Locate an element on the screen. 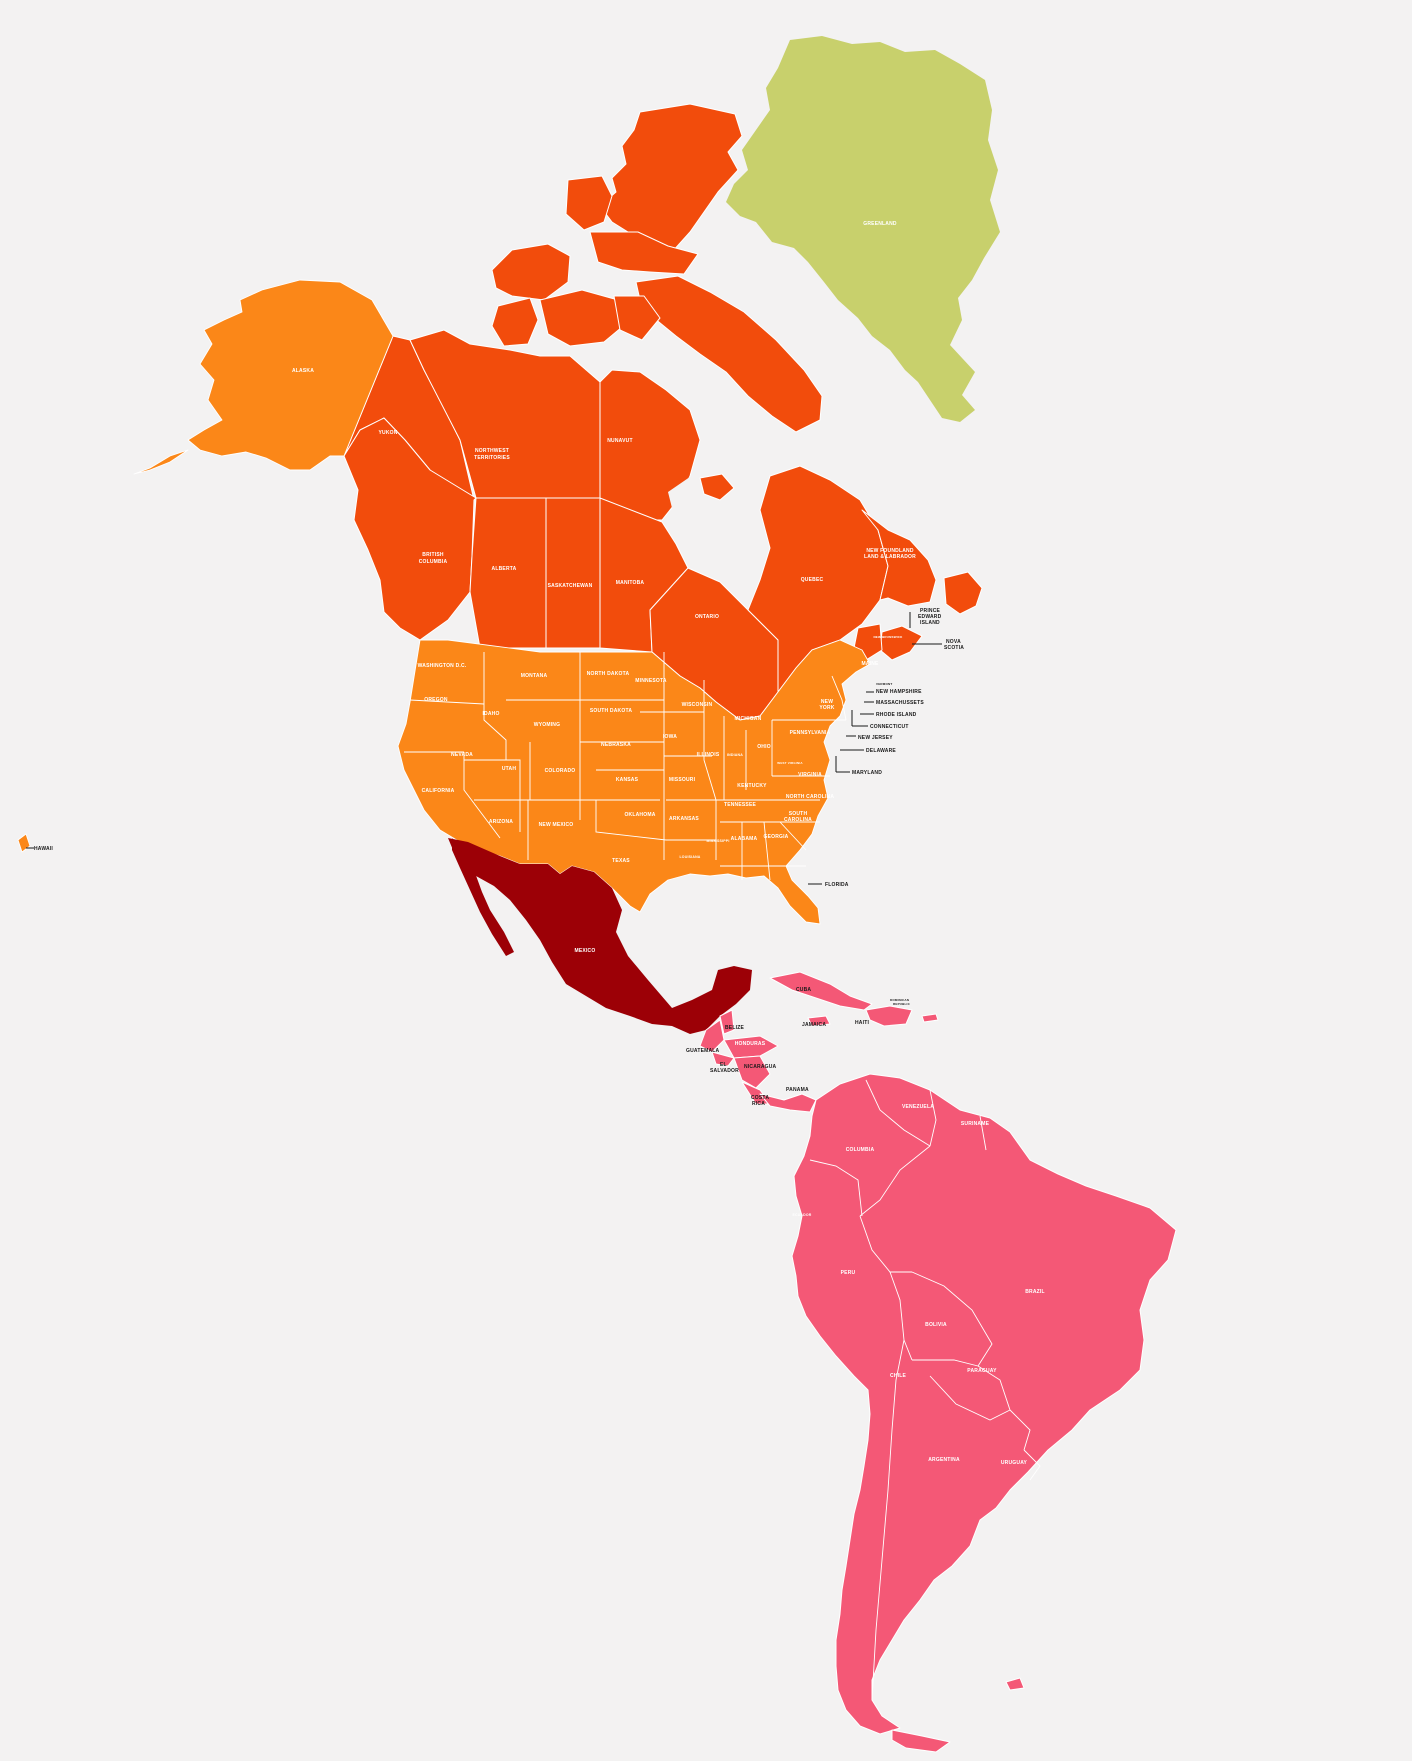 Image resolution: width=1412 pixels, height=1761 pixels. label-virginia: VIRGINIA is located at coordinates (810, 775).